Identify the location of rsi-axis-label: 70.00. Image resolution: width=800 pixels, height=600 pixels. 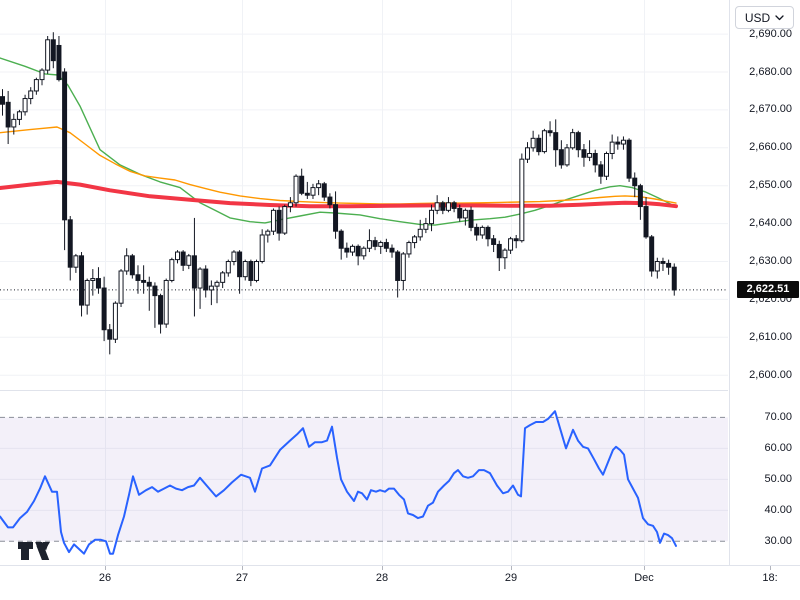
(778, 416).